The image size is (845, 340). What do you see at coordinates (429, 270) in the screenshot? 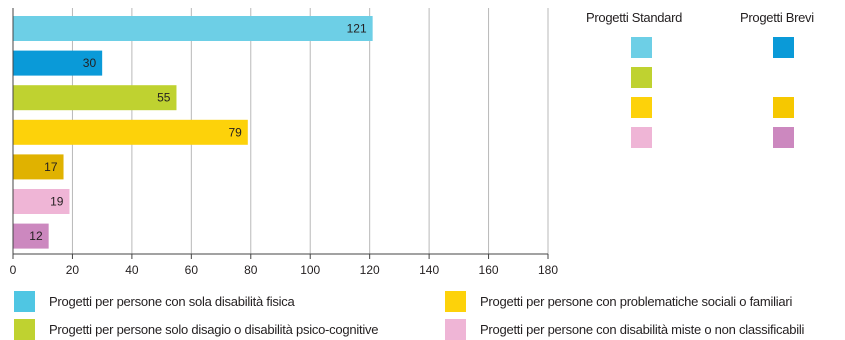
I see `x-tick-label: 140` at bounding box center [429, 270].